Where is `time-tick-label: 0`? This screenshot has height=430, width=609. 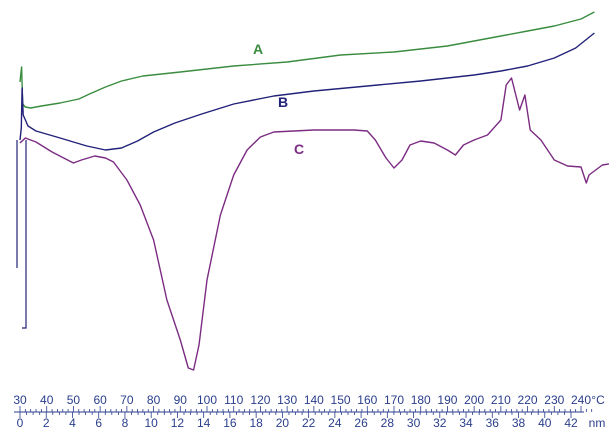
time-tick-label: 0 is located at coordinates (20, 423).